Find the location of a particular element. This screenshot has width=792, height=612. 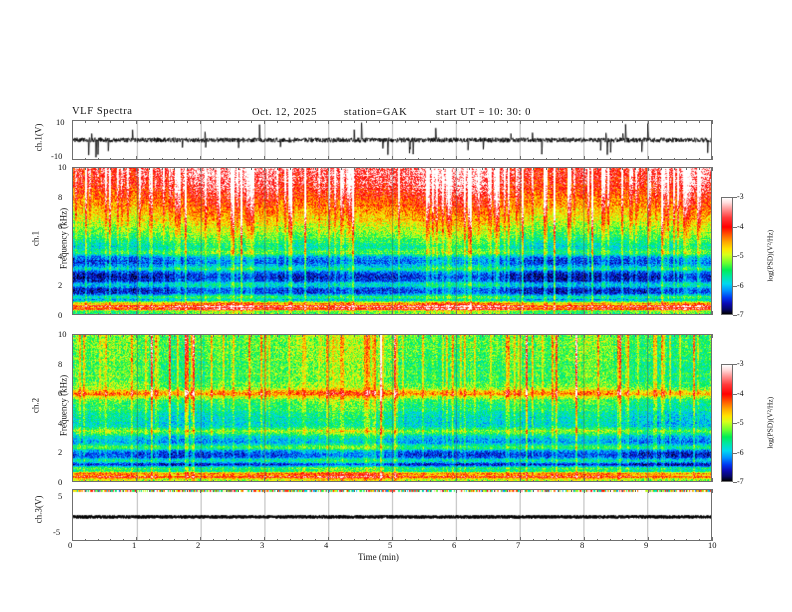

x-axis-label: Time (min) is located at coordinates (378, 557).